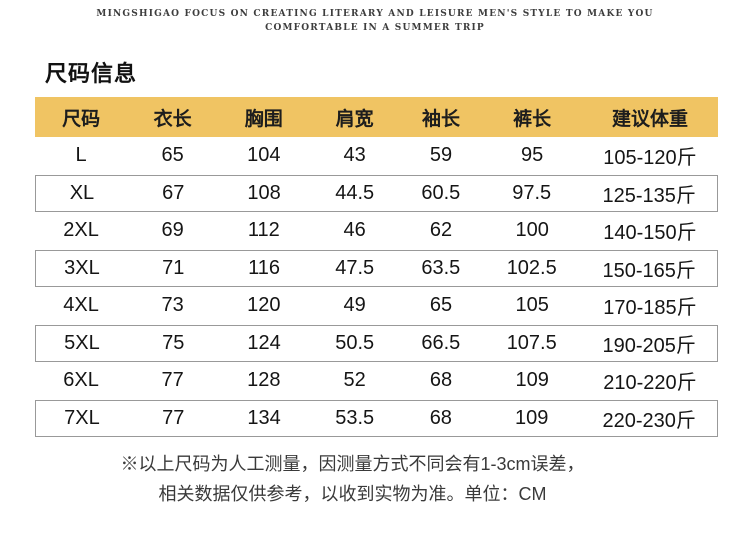 The image size is (750, 535). I want to click on table-row: XL 67 108 44.5 60.5 97.5 125-135斤, so click(376, 193).